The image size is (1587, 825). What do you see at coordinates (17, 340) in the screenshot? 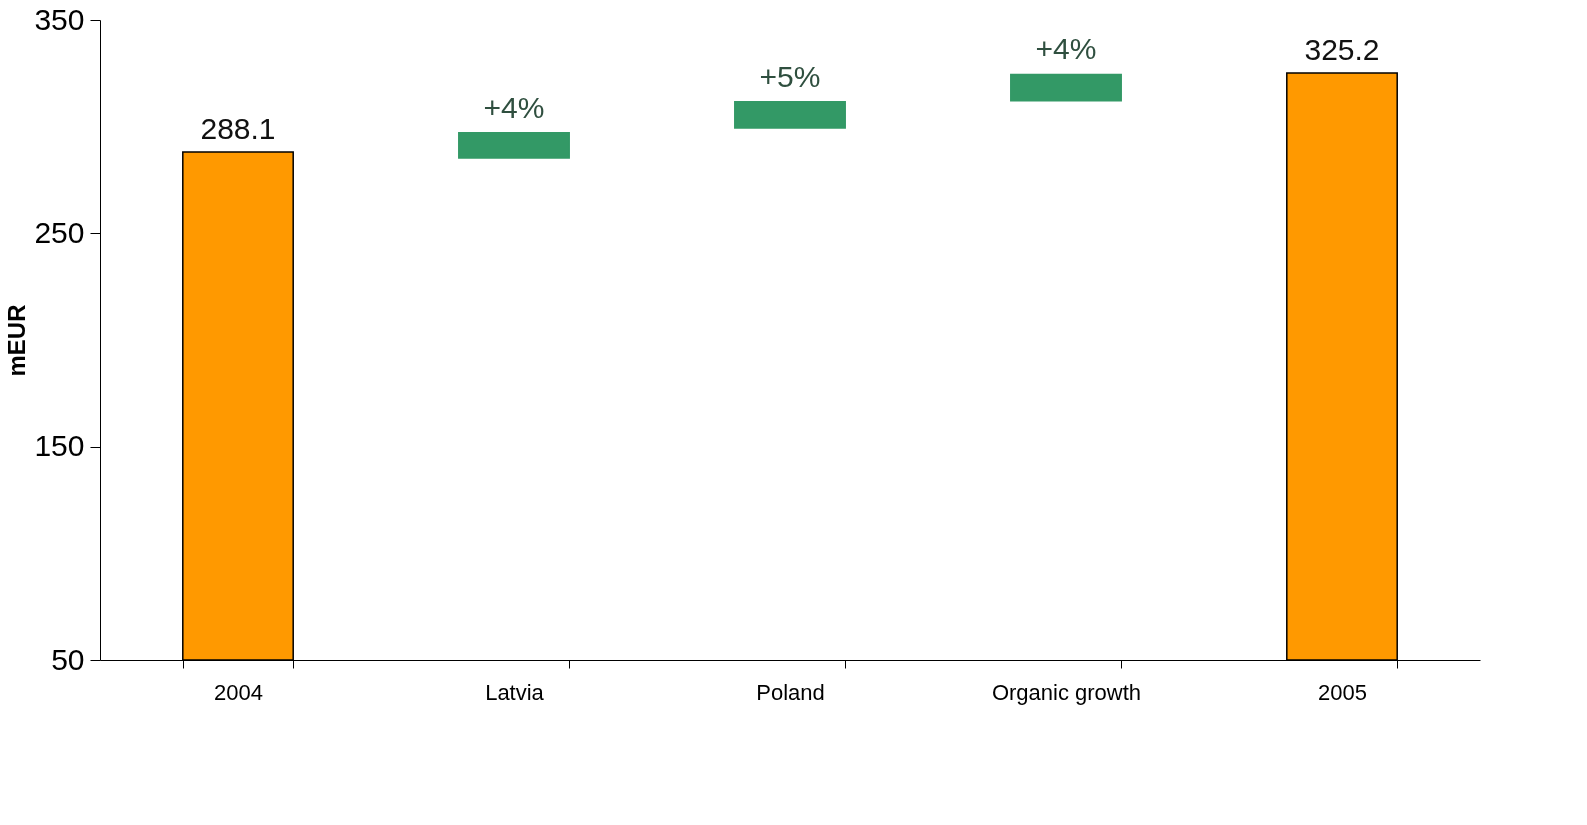
I see `y-axis-title: mEUR` at bounding box center [17, 340].